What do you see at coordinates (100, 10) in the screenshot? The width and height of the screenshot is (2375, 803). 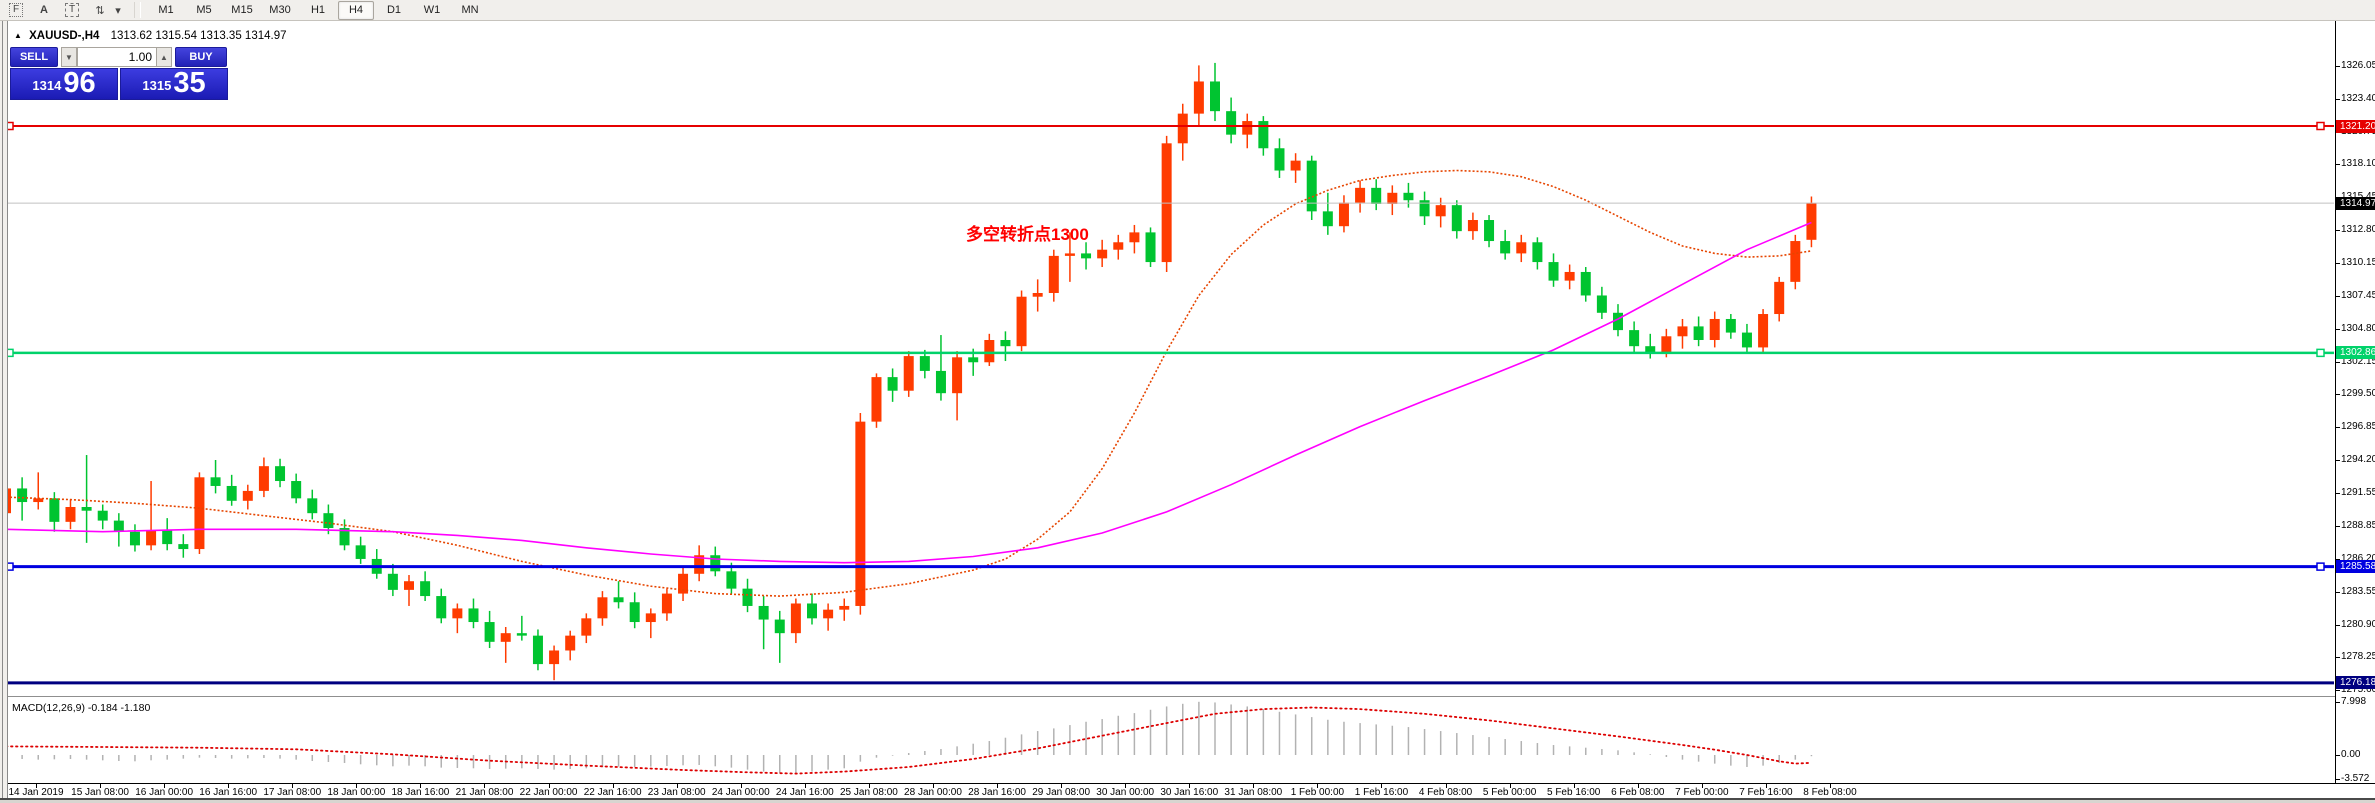 I see `cursor-arrows-icon: ⇅` at bounding box center [100, 10].